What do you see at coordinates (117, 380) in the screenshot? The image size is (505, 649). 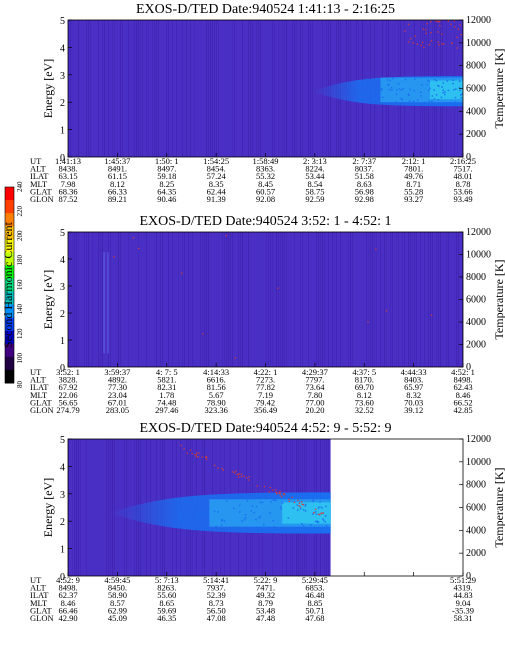 I see `table-cell: 4892.` at bounding box center [117, 380].